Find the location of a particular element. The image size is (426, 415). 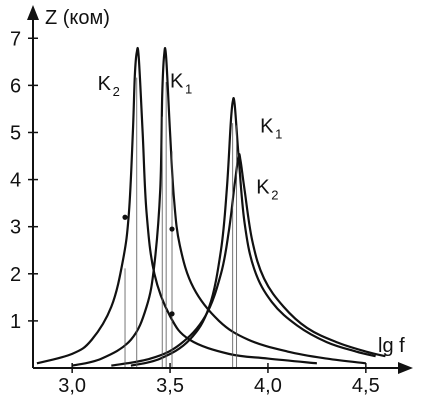

x-axis-label: lg f is located at coordinates (391, 346).